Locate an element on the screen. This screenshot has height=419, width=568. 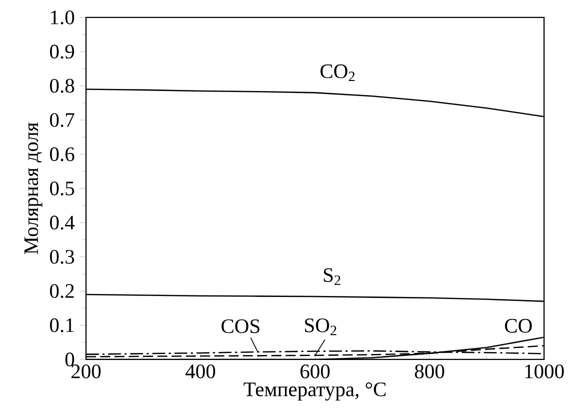
y-axis-title: Молярная доля is located at coordinates (33, 188).